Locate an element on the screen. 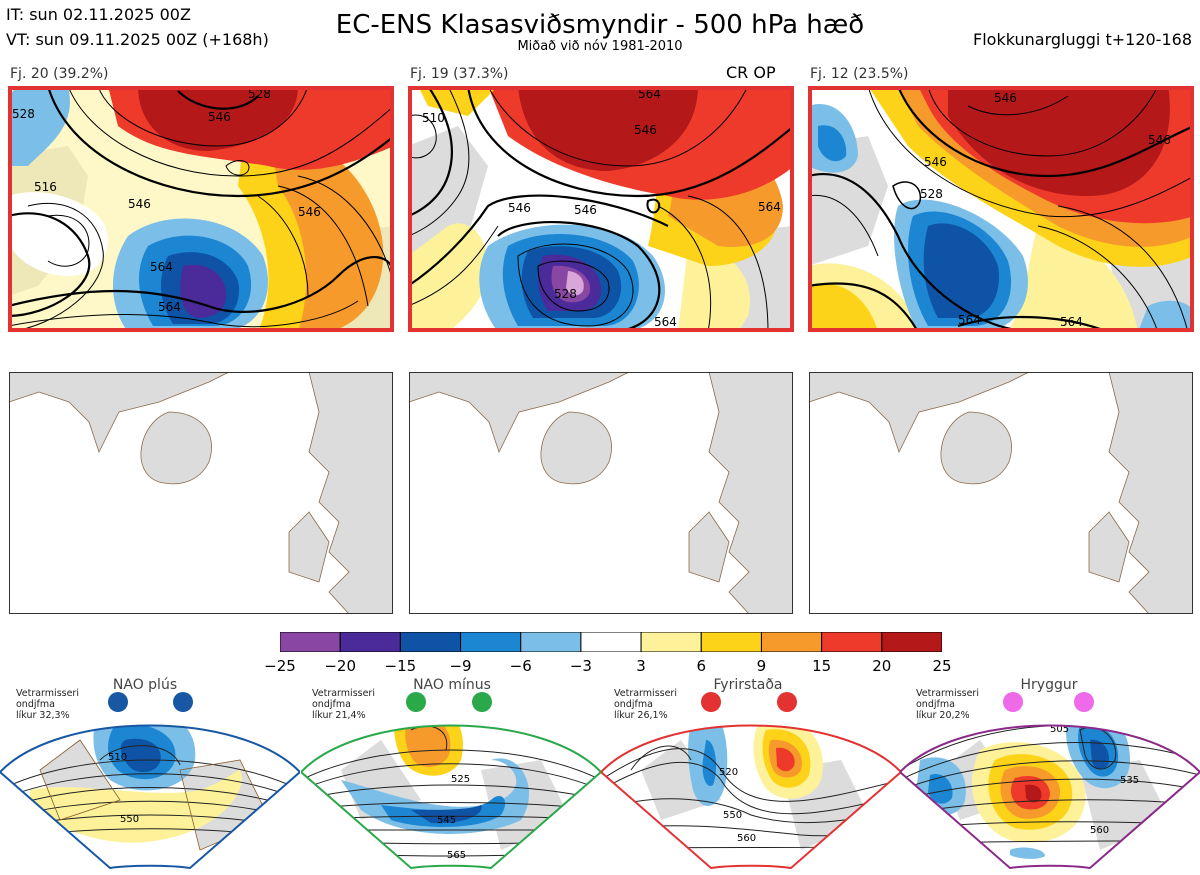 The image size is (1200, 875). regime-info-blocking: Vetrarmisseri ondjfma líkur 26,1% is located at coordinates (645, 704).